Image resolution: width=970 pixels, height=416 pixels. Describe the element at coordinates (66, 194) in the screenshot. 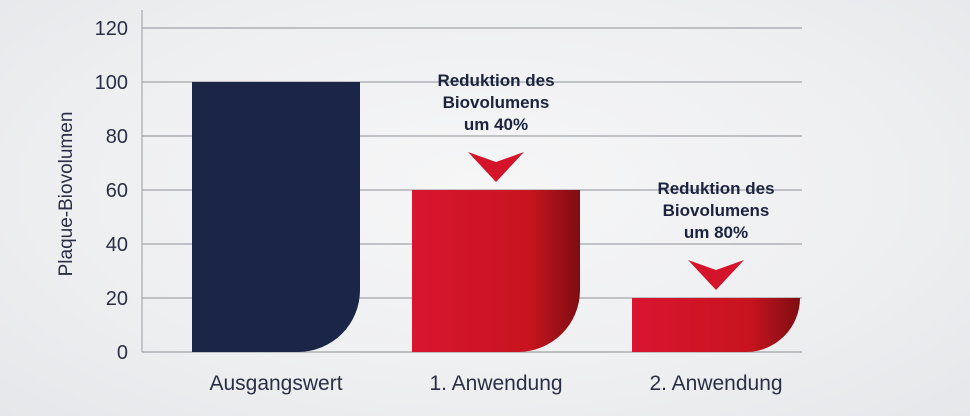

I see `y-axis-label: Plaque-Biovolumen` at that location.